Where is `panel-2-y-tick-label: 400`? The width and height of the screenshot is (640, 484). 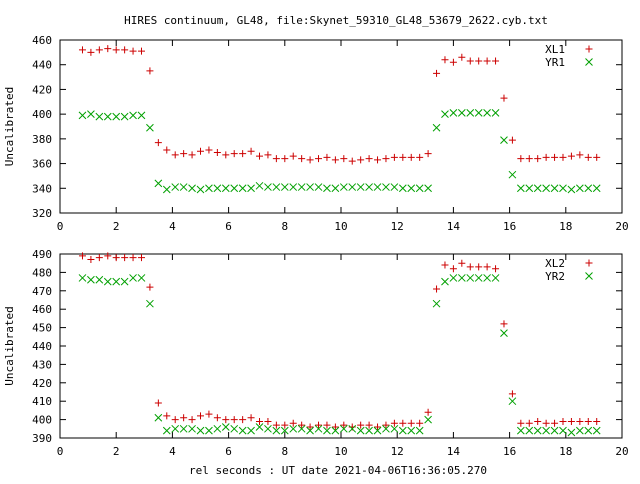
panel-2-y-tick-label: 400 is located at coordinates (42, 420).